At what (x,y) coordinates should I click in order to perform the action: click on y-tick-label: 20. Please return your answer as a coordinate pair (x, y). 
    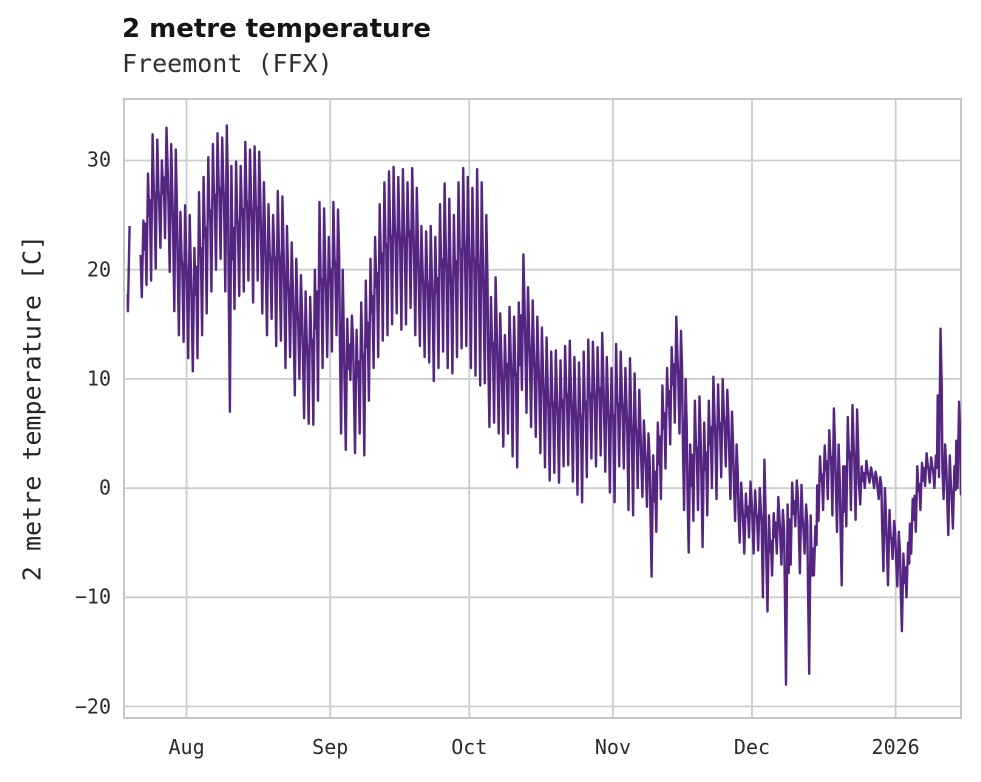
    Looking at the image, I should click on (98, 269).